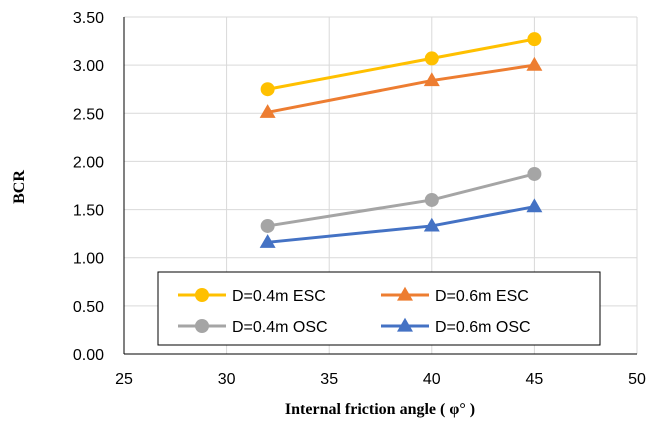 This screenshot has width=653, height=421. Describe the element at coordinates (19, 187) in the screenshot. I see `y-axis-title: BCR` at that location.